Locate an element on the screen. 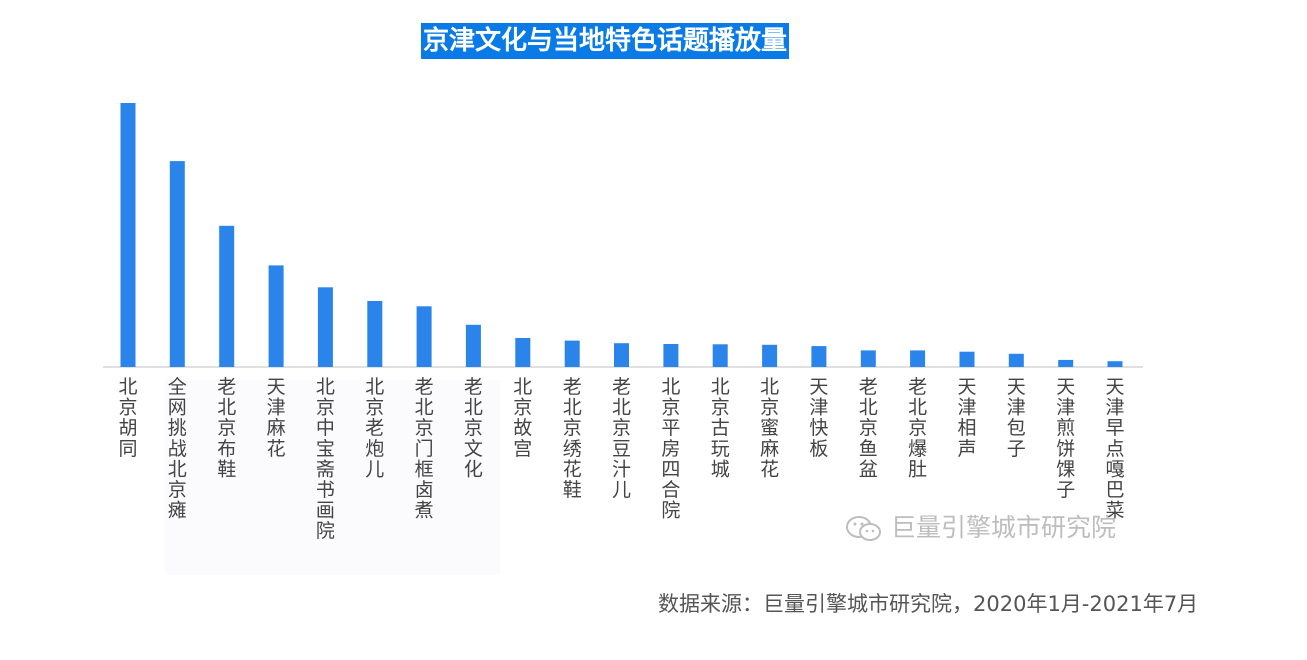  x-tick-label-5: 北京老炮儿 is located at coordinates (374, 428).